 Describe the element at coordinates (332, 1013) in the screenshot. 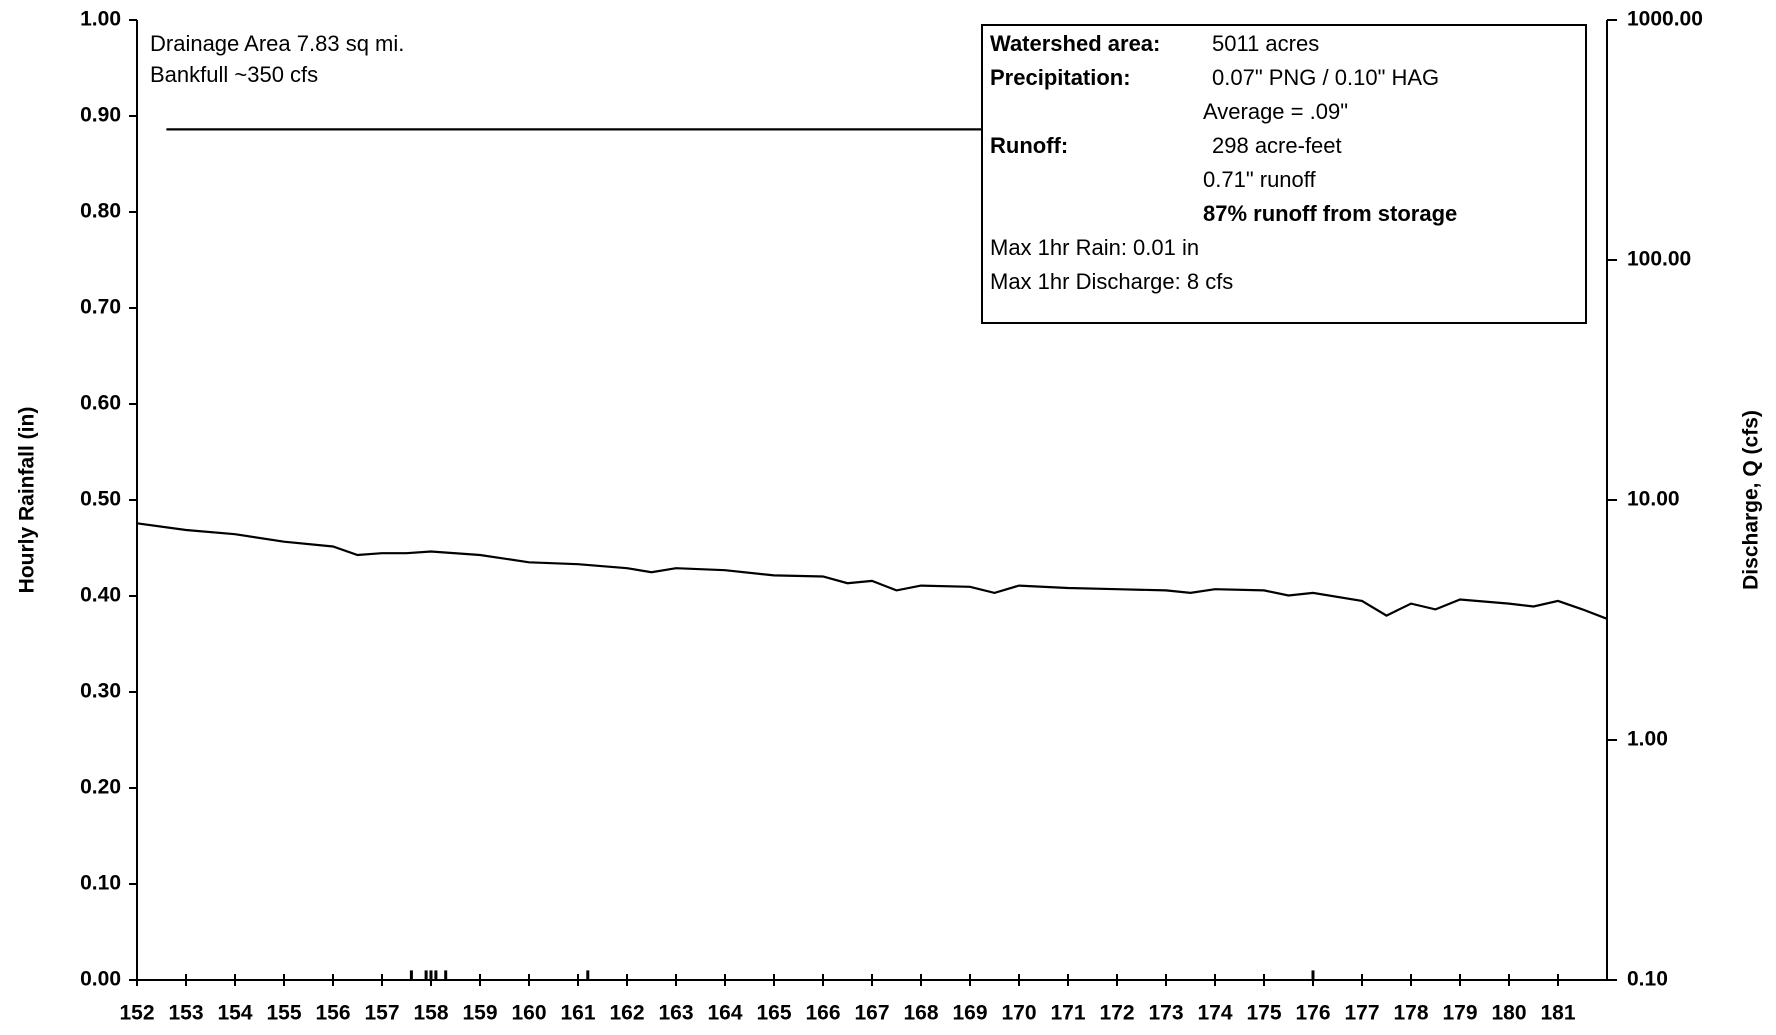

I see `x-tick-label: 156` at that location.